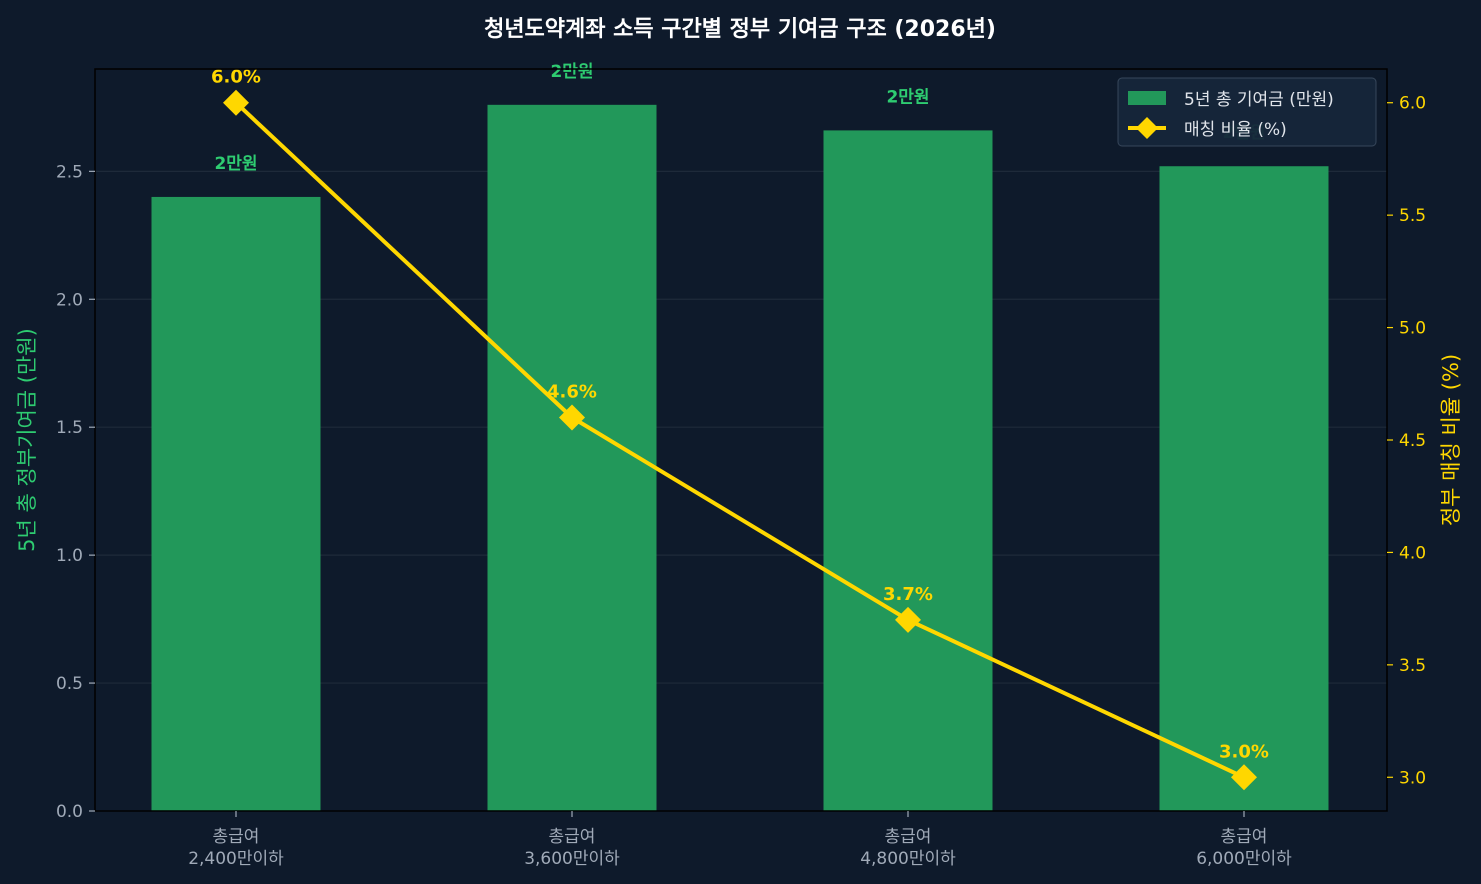  Describe the element at coordinates (1259, 100) in the screenshot. I see `legend-bar-label: 5년 총 기여금 (만원)` at that location.